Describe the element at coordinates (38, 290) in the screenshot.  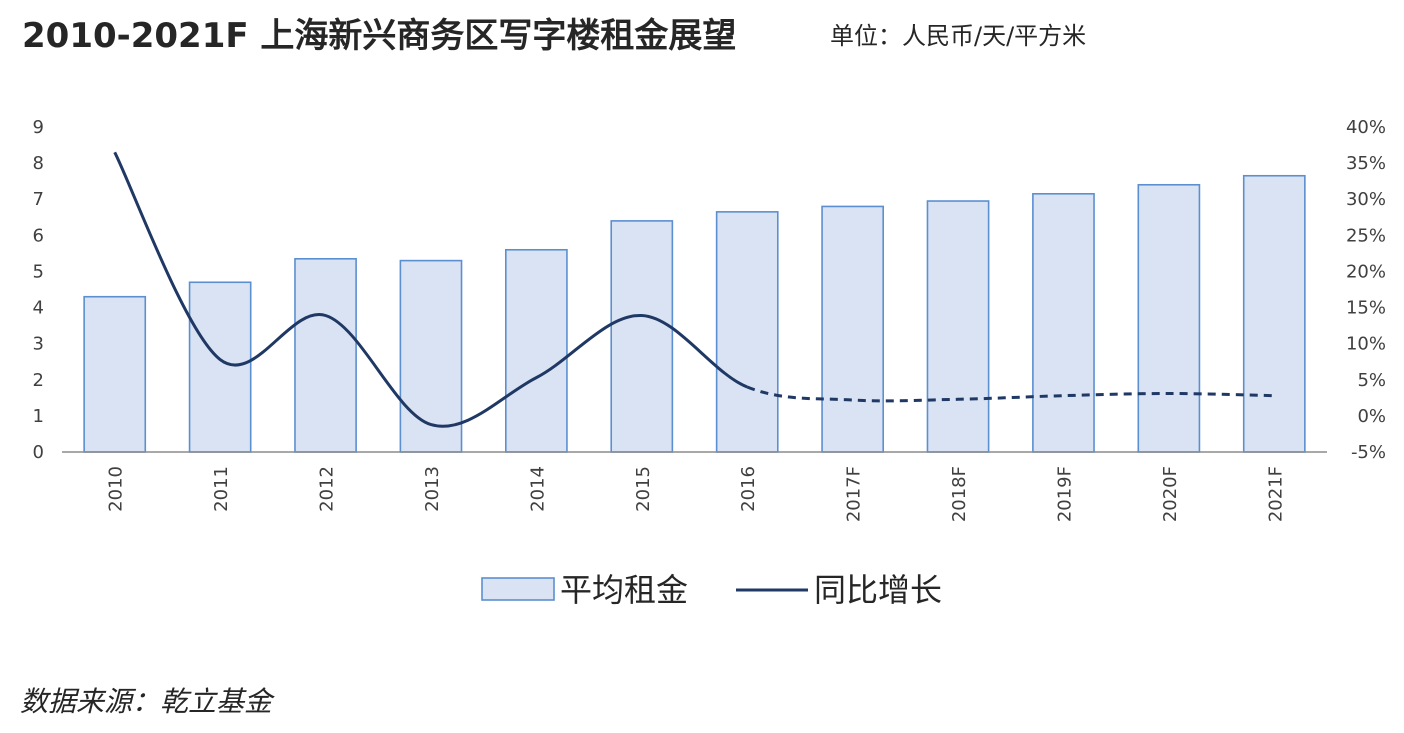
I see `left-axis: 0 1 2 3 4 5 6 7 8 9` at that location.